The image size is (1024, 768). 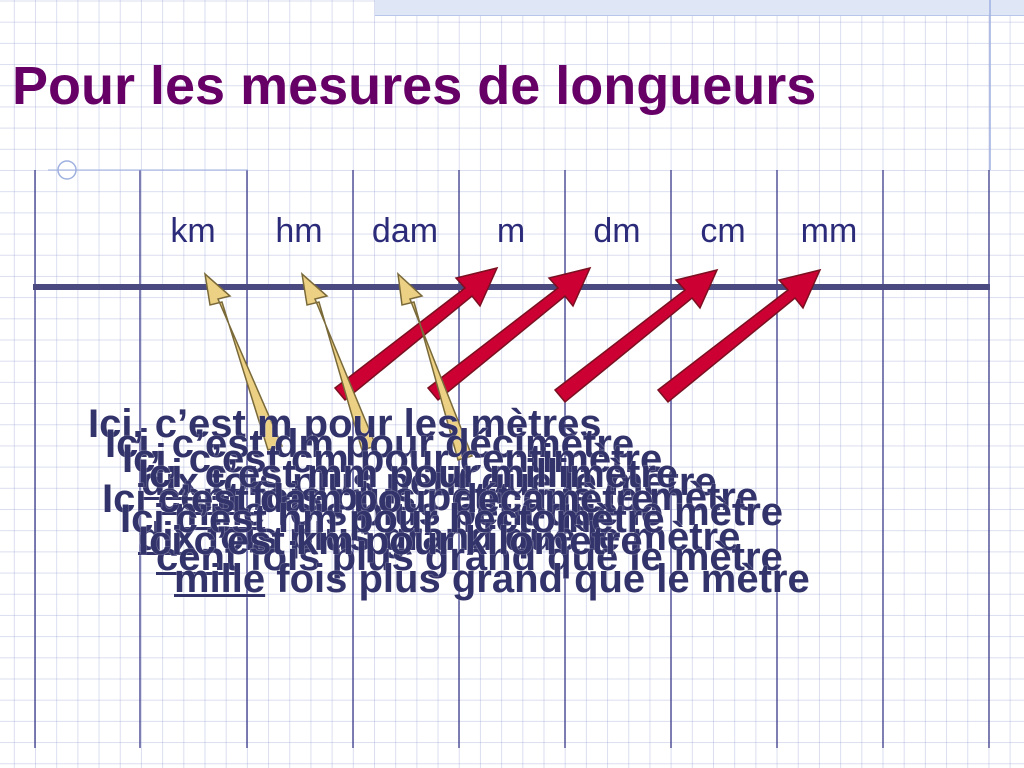 I want to click on red-arrows, so click(x=577, y=335).